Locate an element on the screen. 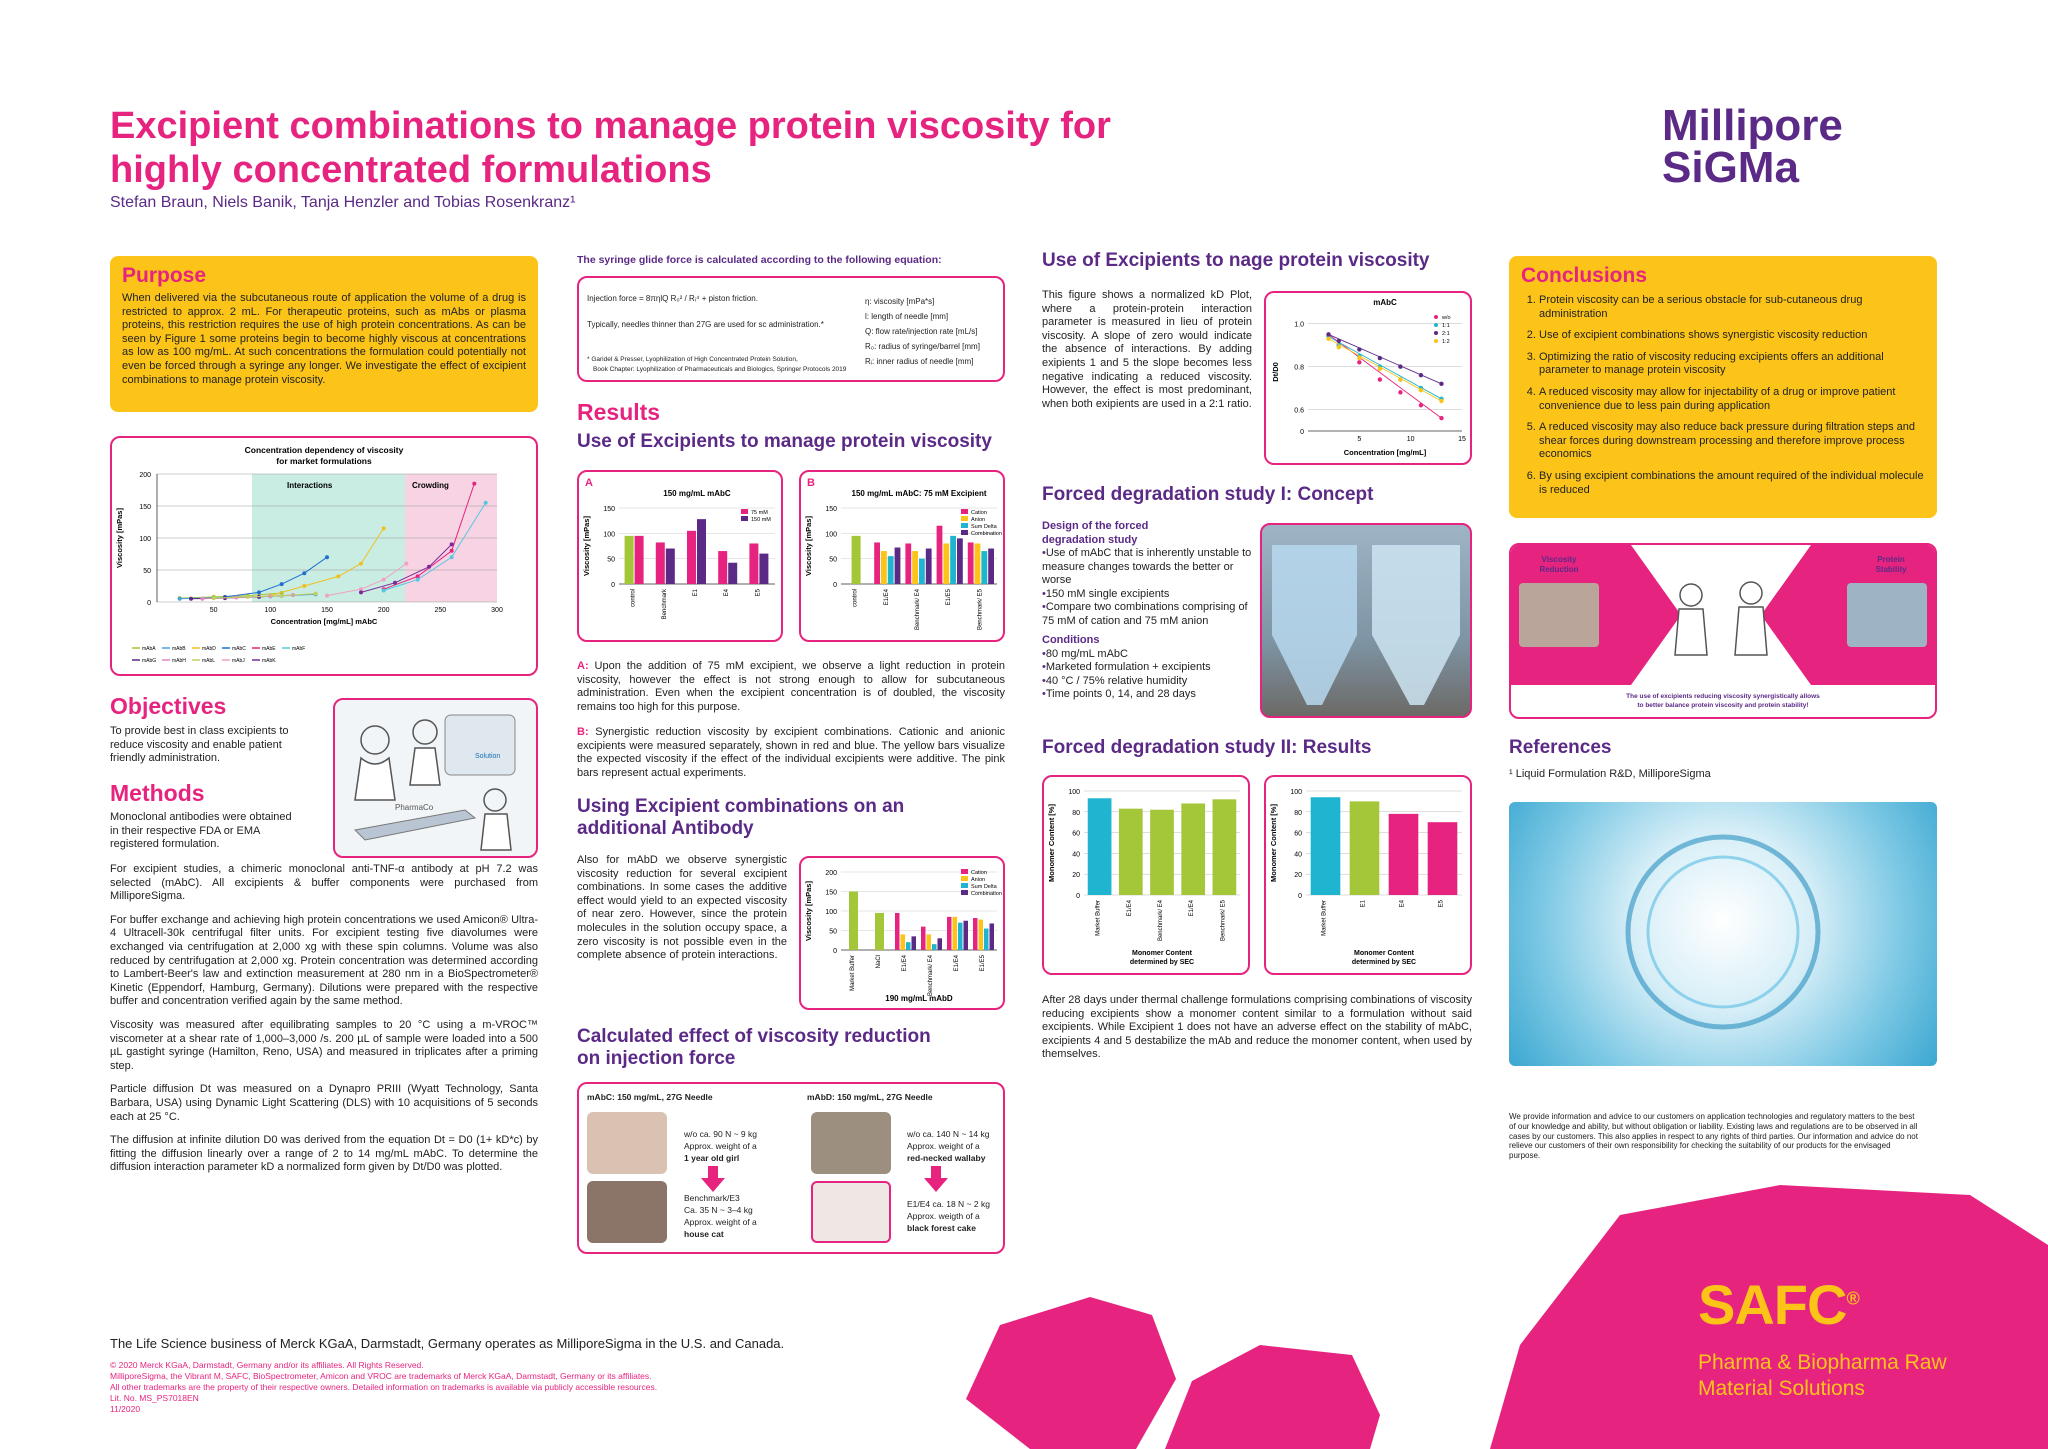 The image size is (2048, 1449). safc-text: SAFC is located at coordinates (1772, 1304).